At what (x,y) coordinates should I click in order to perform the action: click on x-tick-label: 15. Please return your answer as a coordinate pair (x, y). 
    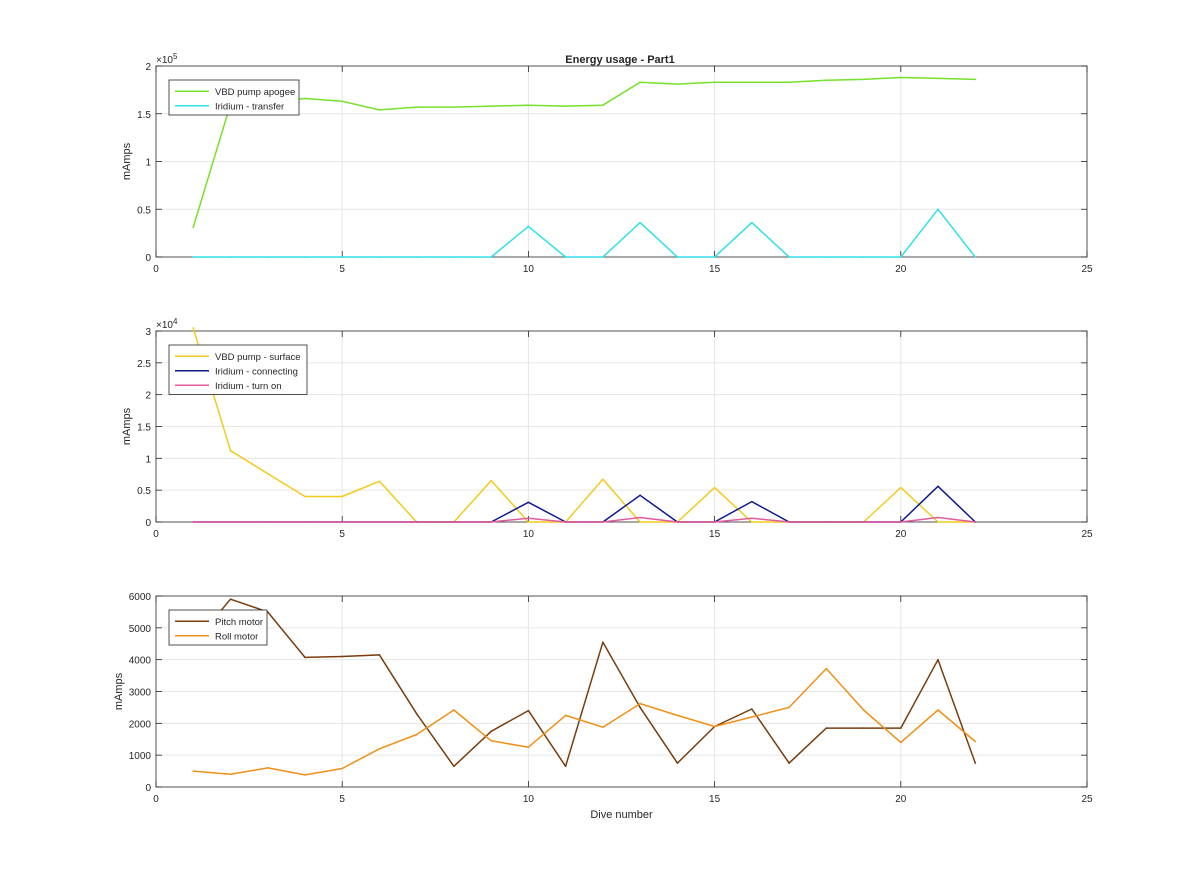
    Looking at the image, I should click on (715, 269).